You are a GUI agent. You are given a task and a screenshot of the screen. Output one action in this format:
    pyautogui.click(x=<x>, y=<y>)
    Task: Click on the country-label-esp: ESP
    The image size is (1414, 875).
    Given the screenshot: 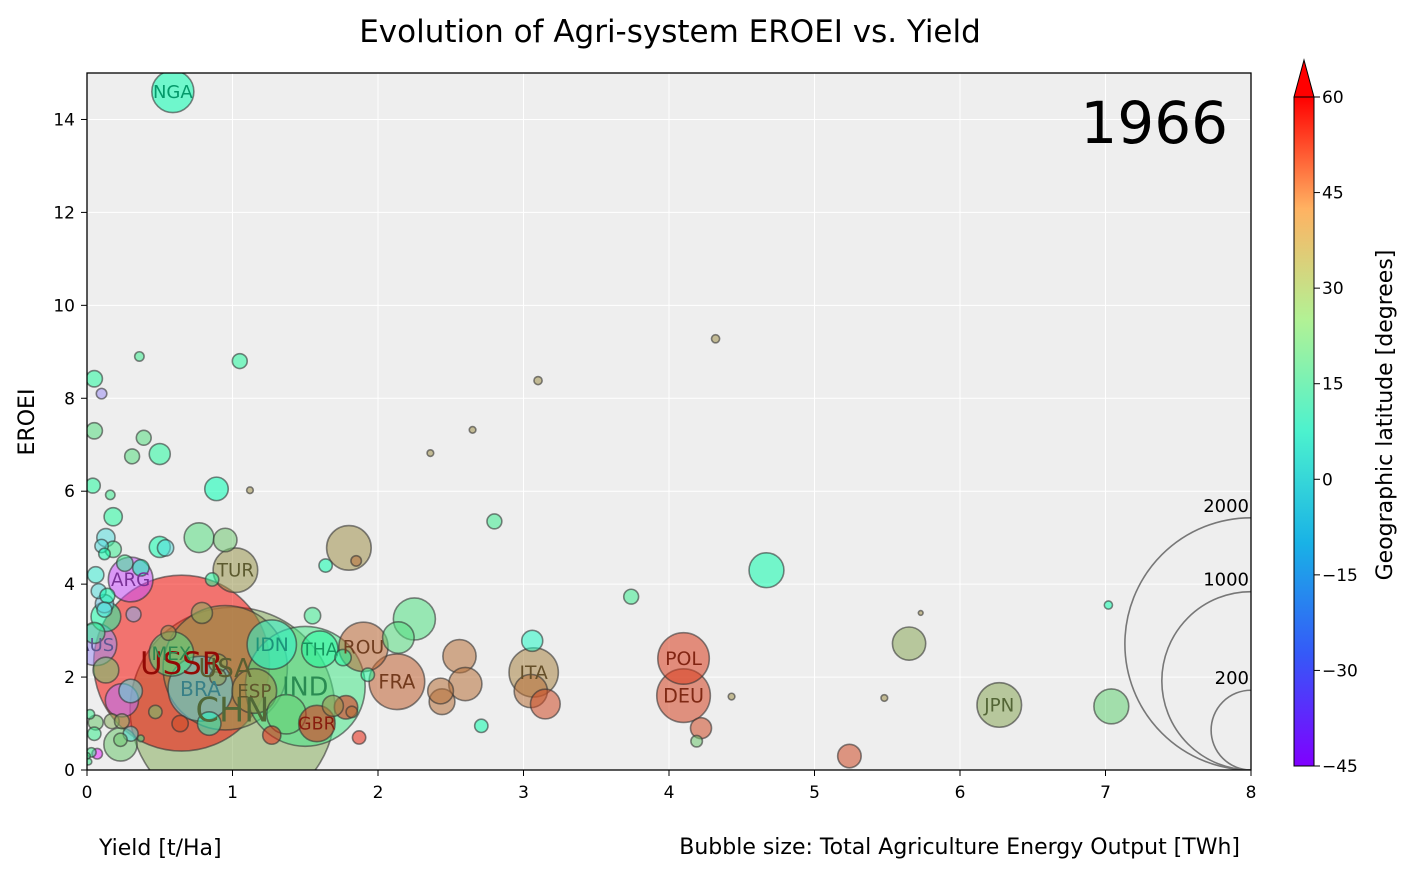 What is the action you would take?
    pyautogui.click(x=254, y=691)
    